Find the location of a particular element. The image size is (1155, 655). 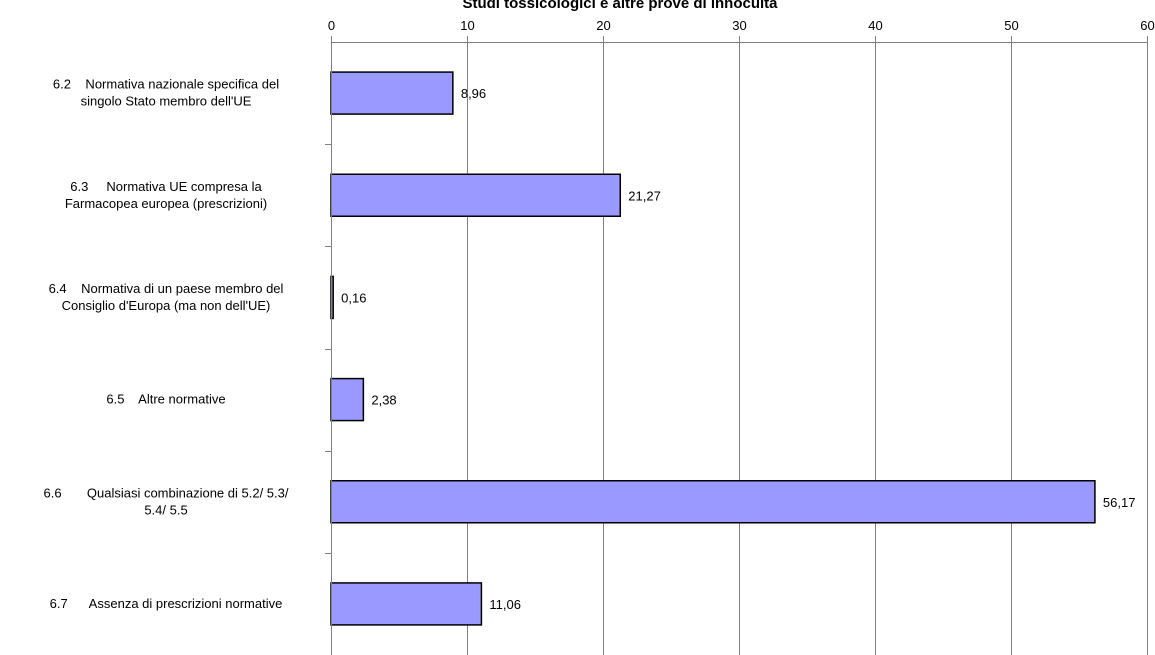

category-label-line: 6.4 Normativa di un paese membro del is located at coordinates (166, 288).